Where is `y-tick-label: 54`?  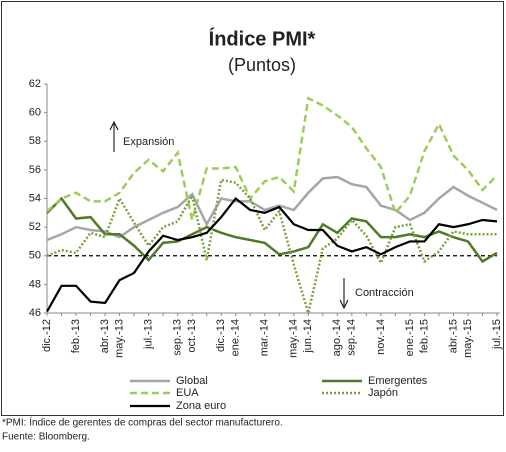
y-tick-label: 54 is located at coordinates (35, 198).